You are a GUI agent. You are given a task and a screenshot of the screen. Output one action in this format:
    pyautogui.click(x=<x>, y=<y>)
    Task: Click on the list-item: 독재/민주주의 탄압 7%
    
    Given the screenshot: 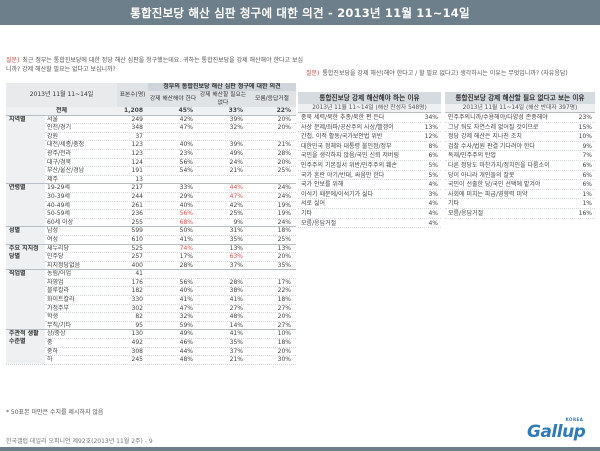 What is the action you would take?
    pyautogui.click(x=520, y=156)
    